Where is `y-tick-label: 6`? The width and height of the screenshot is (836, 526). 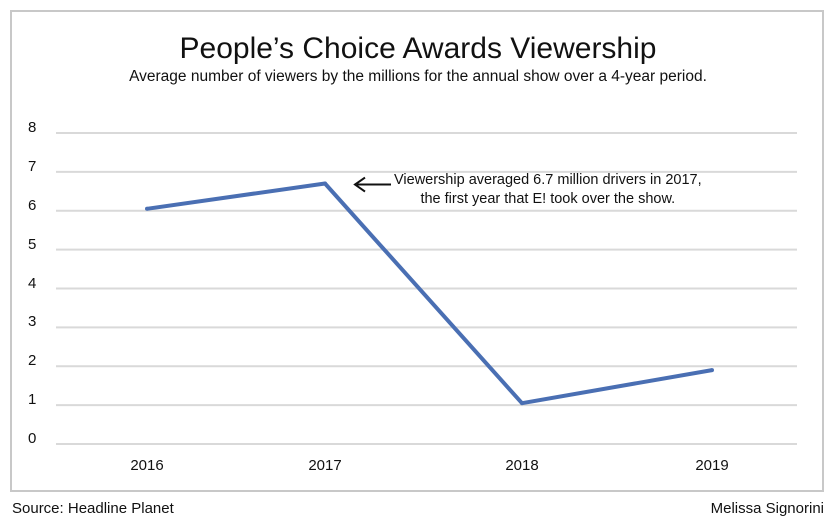 y-tick-label: 6 is located at coordinates (32, 205).